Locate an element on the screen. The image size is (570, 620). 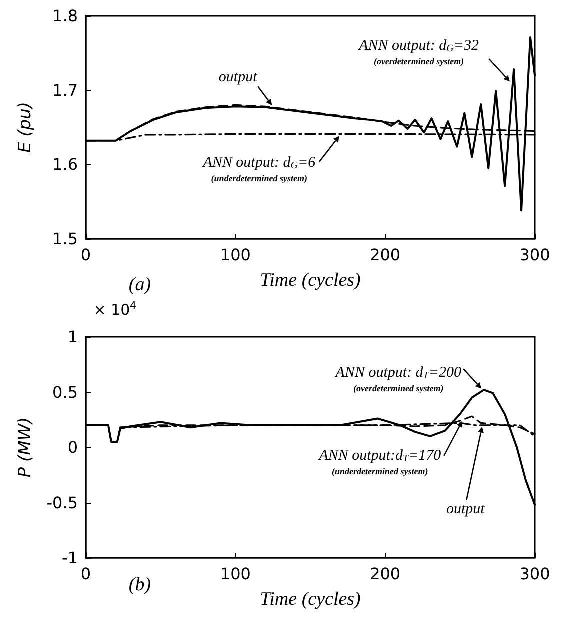
text: (a) is located at coordinates (140, 285).